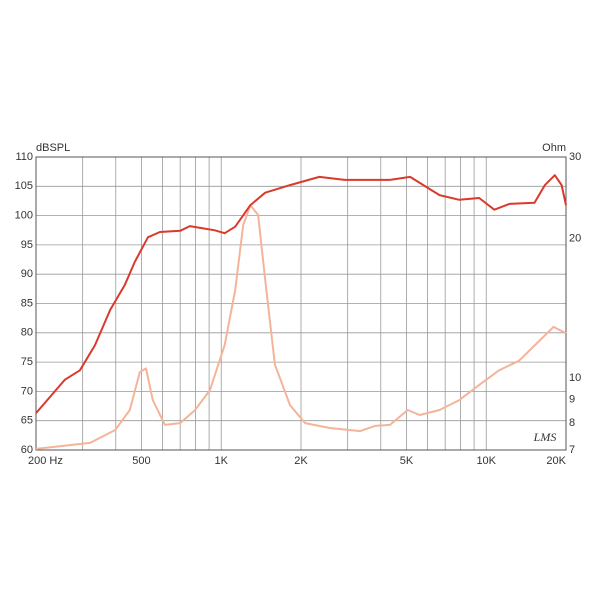 This screenshot has height=605, width=600. What do you see at coordinates (45, 461) in the screenshot?
I see `x-tick-label: 200 Hz` at bounding box center [45, 461].